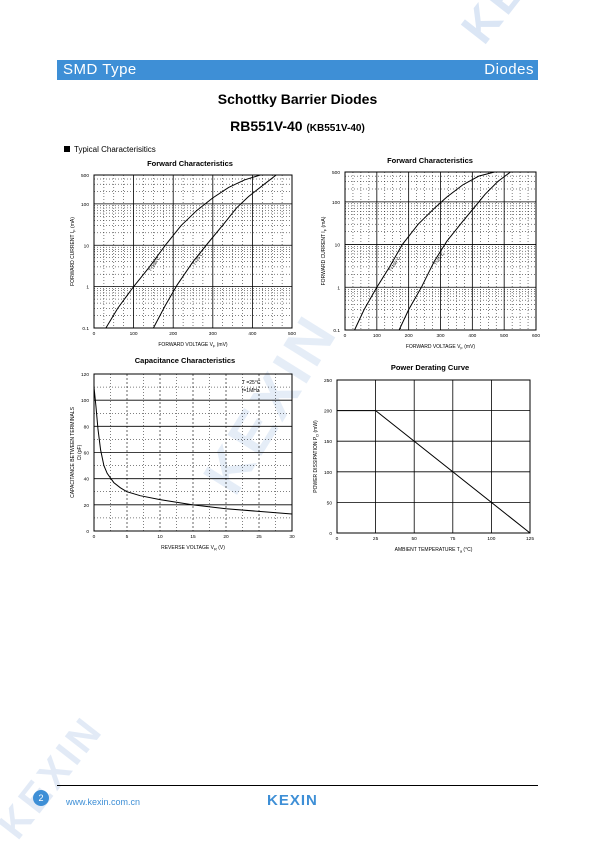 This screenshot has width=595, height=848. I want to click on y-tick-label: 60, so click(87, 454).